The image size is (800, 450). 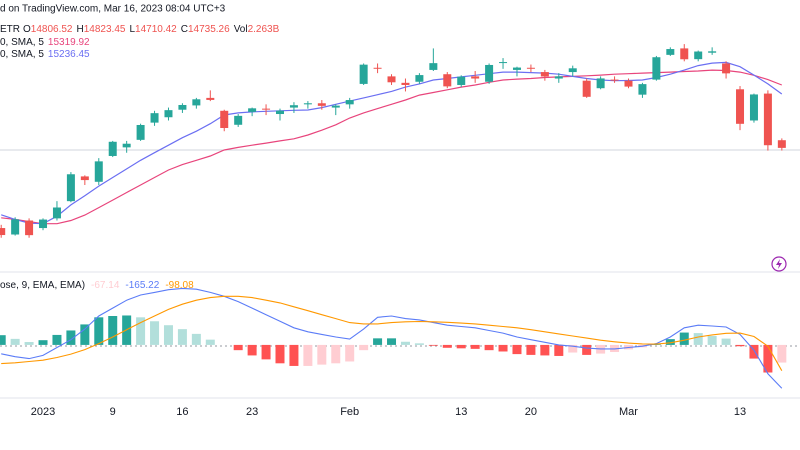 I want to click on sma-value: 15319.92, so click(x=69, y=42).